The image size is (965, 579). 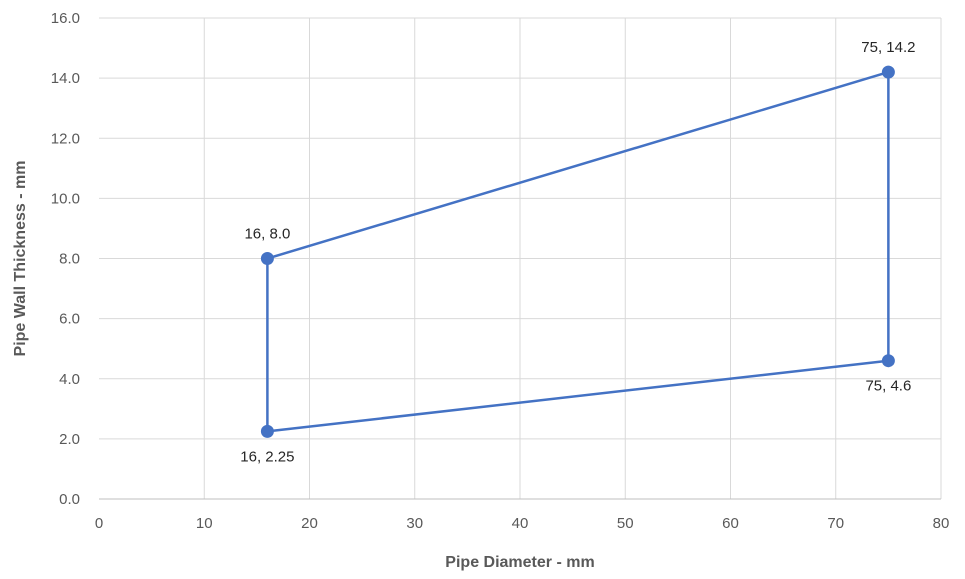 What do you see at coordinates (625, 523) in the screenshot?
I see `x-tick-label: 50` at bounding box center [625, 523].